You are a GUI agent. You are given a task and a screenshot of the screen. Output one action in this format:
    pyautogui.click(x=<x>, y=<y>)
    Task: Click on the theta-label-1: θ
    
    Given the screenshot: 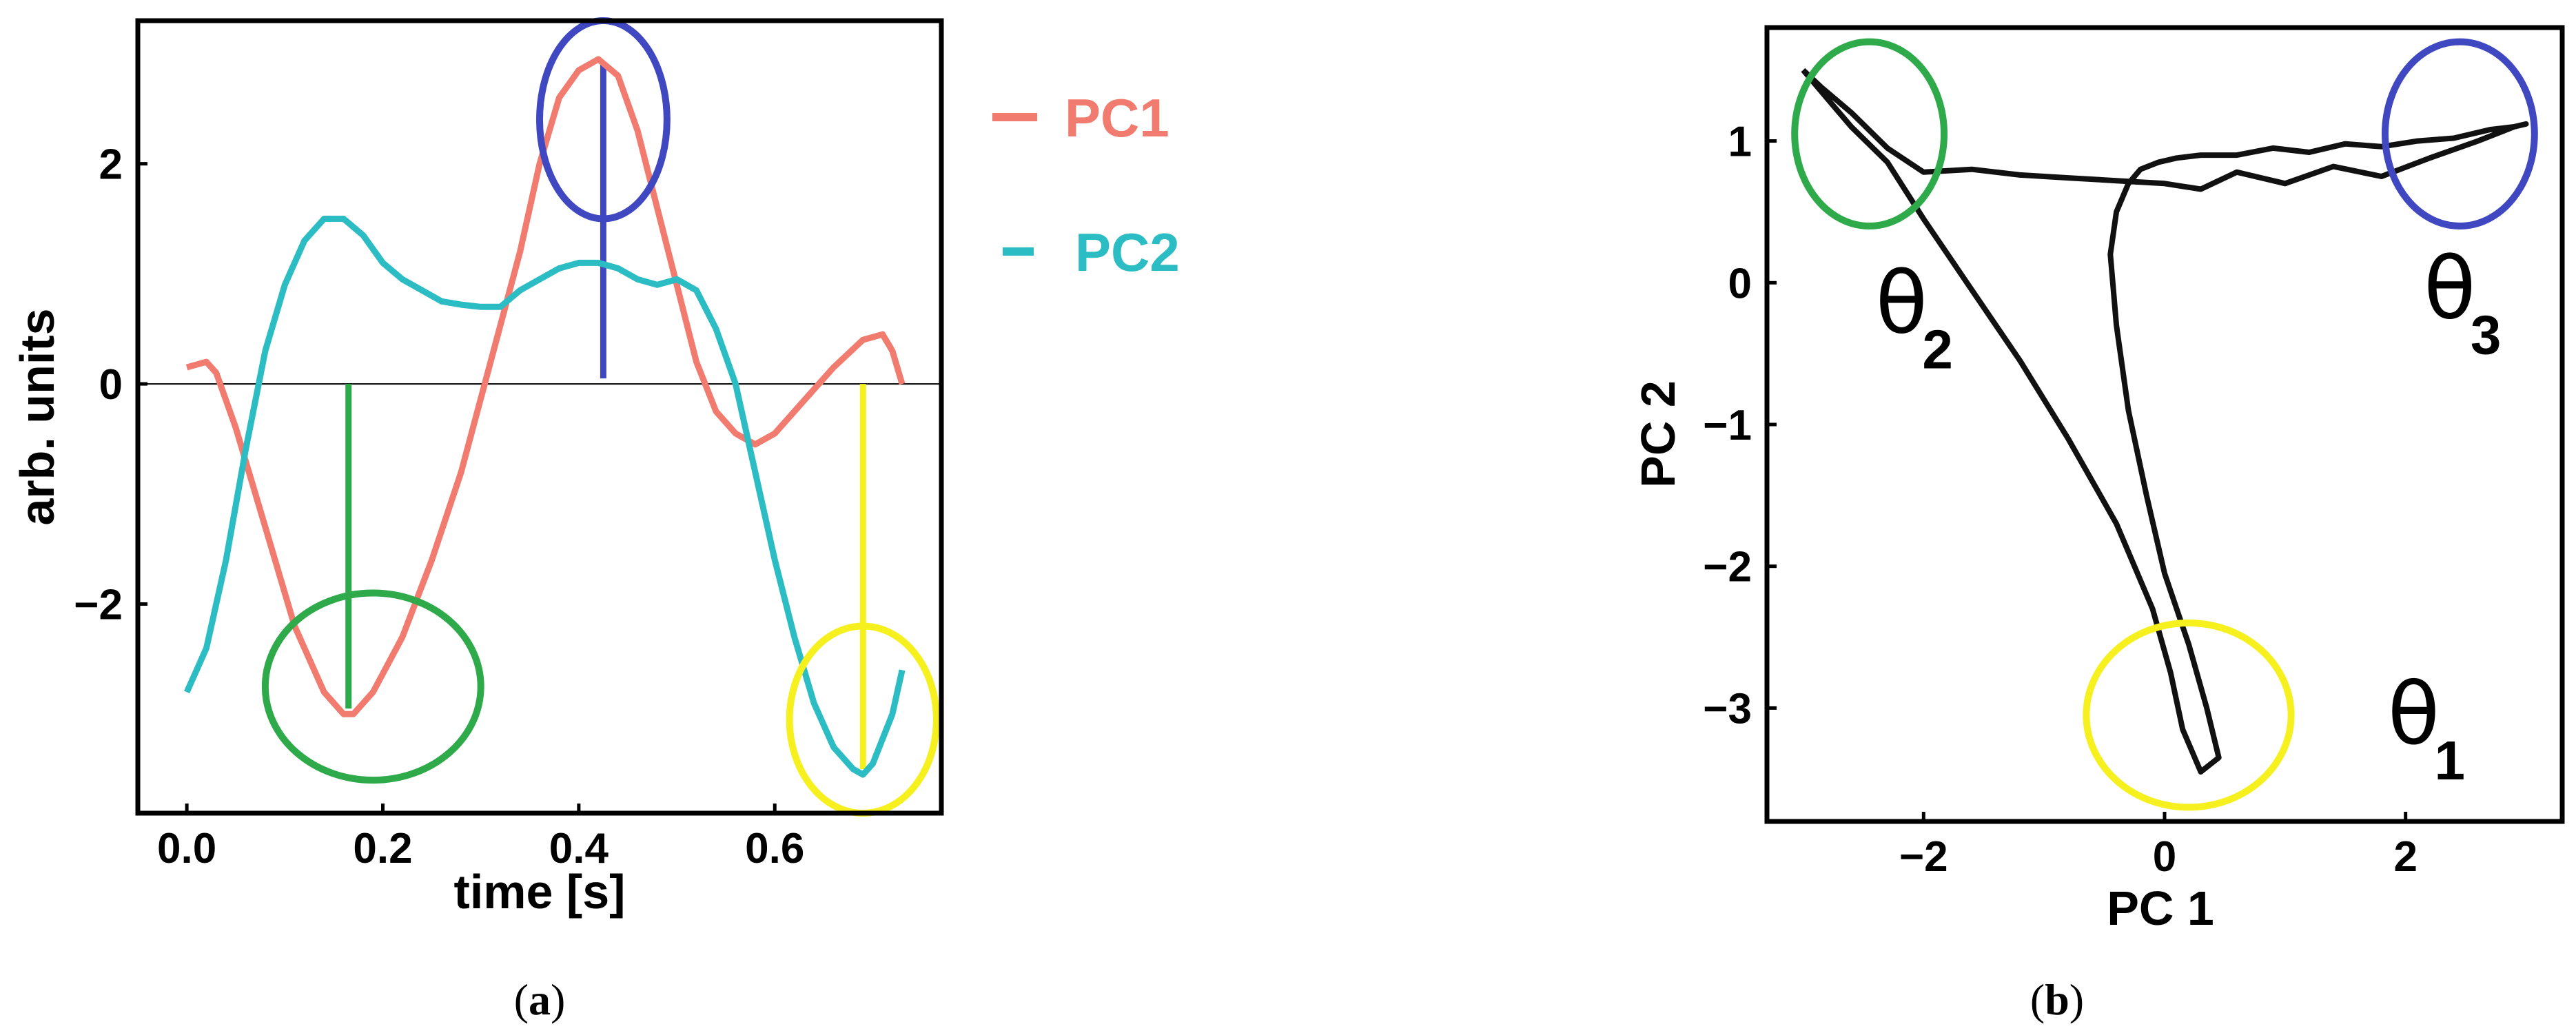 What is the action you would take?
    pyautogui.click(x=2413, y=714)
    